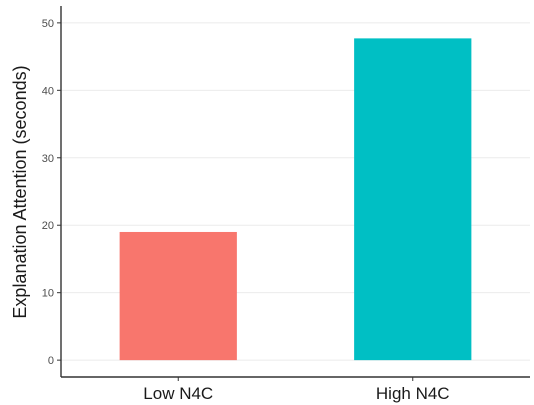 The height and width of the screenshot is (405, 534). I want to click on y-tick-label: 50, so click(48, 24).